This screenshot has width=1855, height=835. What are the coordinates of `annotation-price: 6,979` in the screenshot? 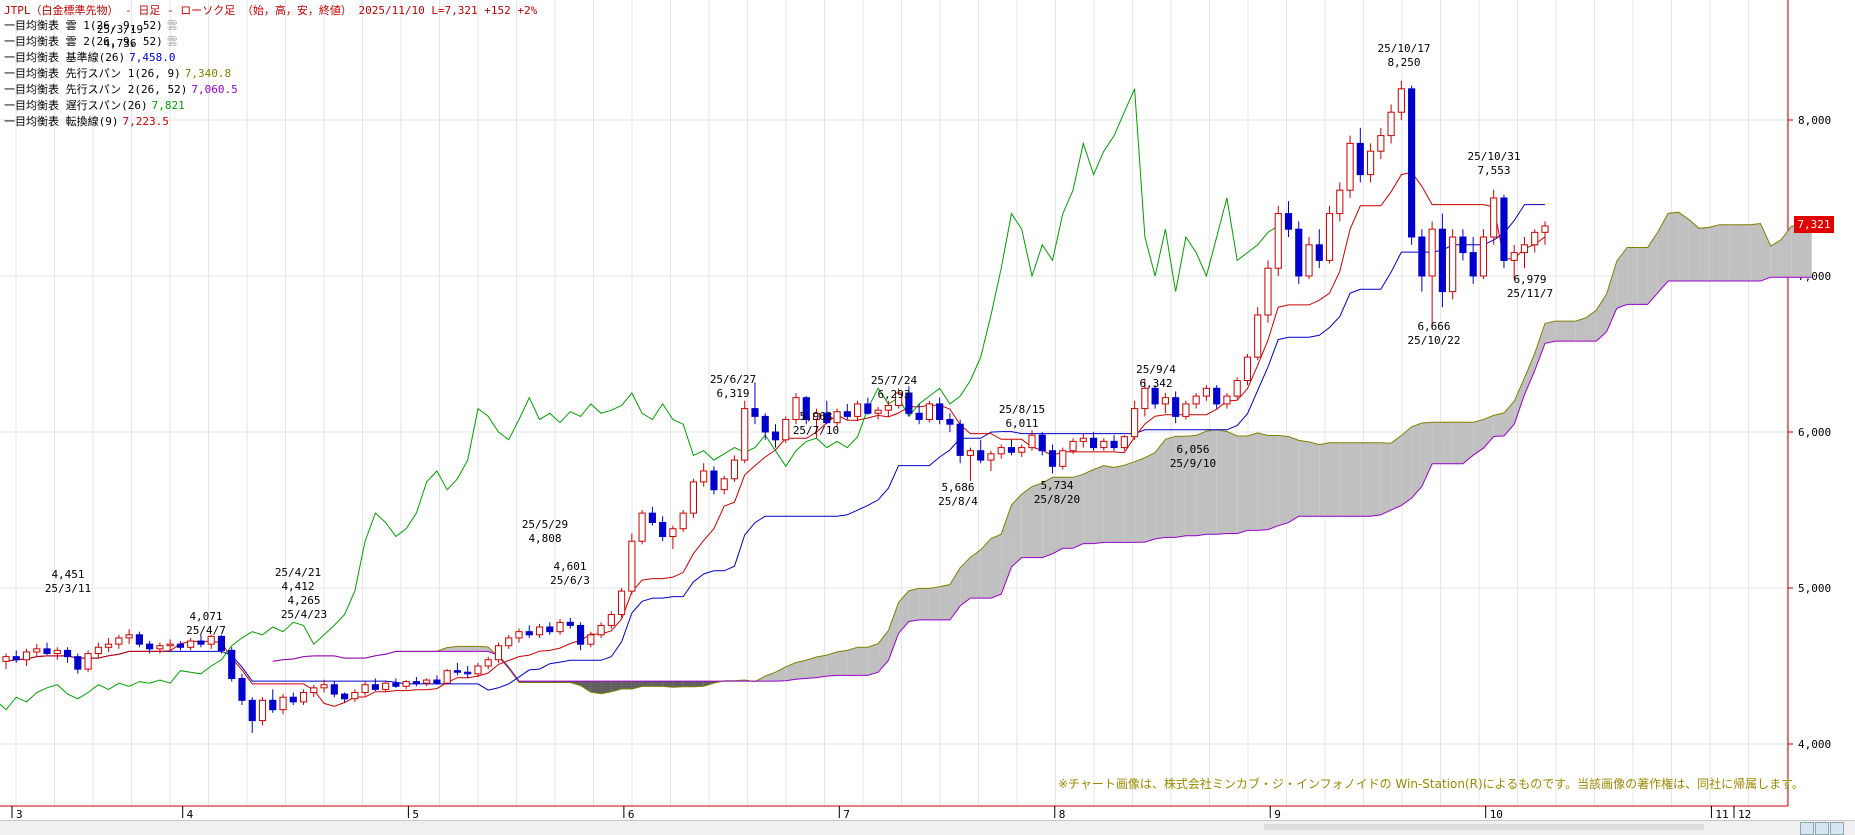 It's located at (1529, 279).